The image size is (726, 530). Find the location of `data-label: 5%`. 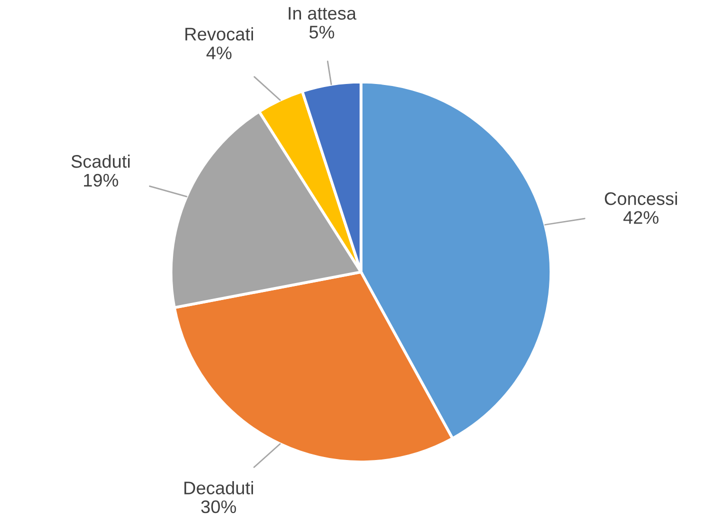

data-label: 5% is located at coordinates (321, 32).